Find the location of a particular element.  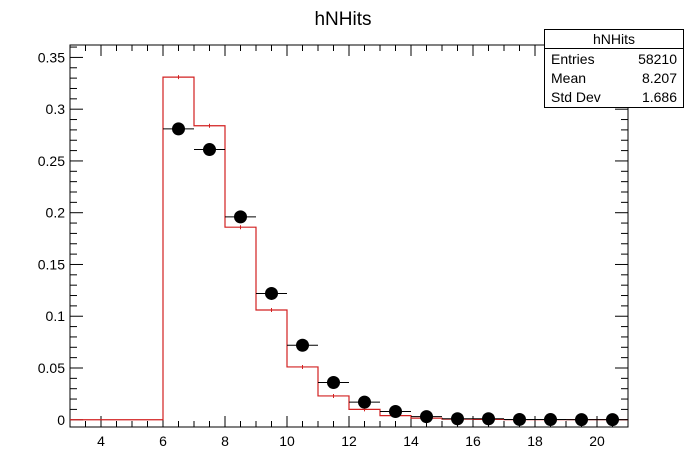

x-tick-label: 4 is located at coordinates (101, 441).